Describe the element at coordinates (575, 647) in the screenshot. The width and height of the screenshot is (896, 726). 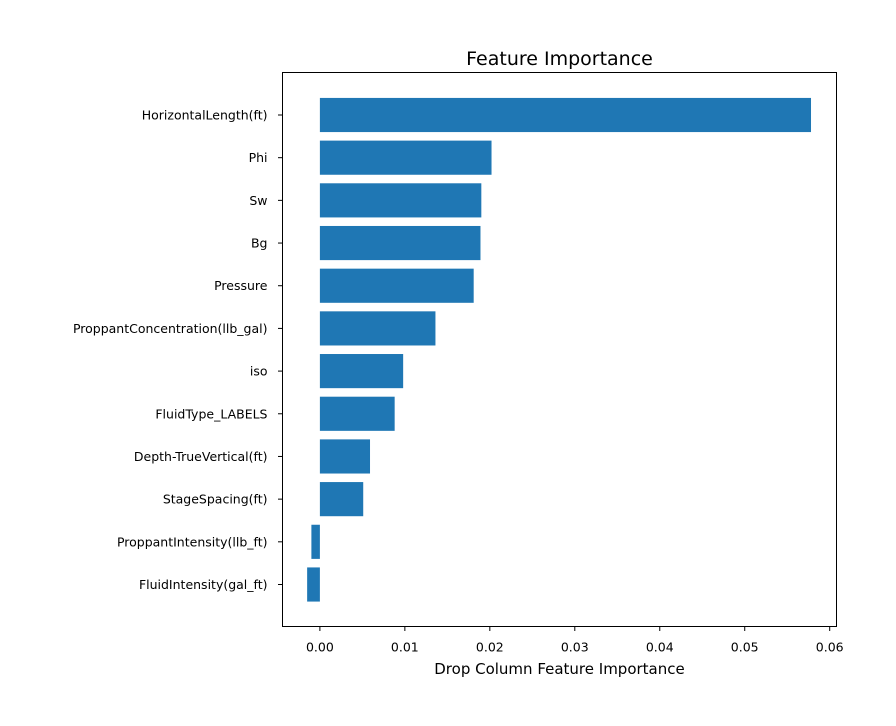
I see `x-tick-label: 0.03` at that location.